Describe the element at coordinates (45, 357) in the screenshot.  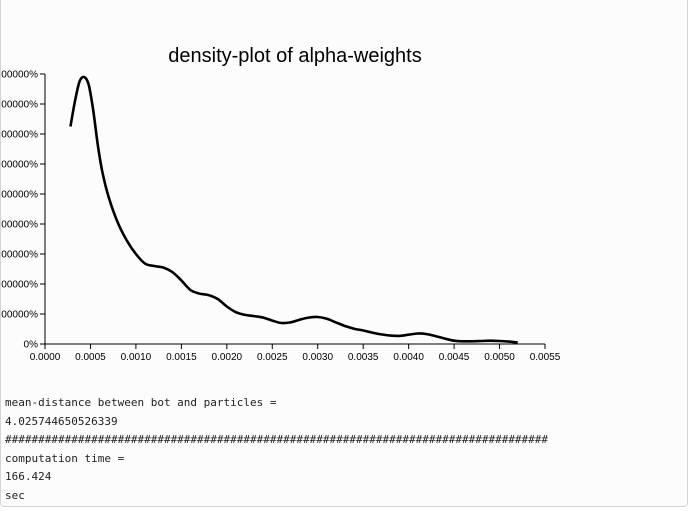
I see `x-tick-label: 0.0000` at that location.